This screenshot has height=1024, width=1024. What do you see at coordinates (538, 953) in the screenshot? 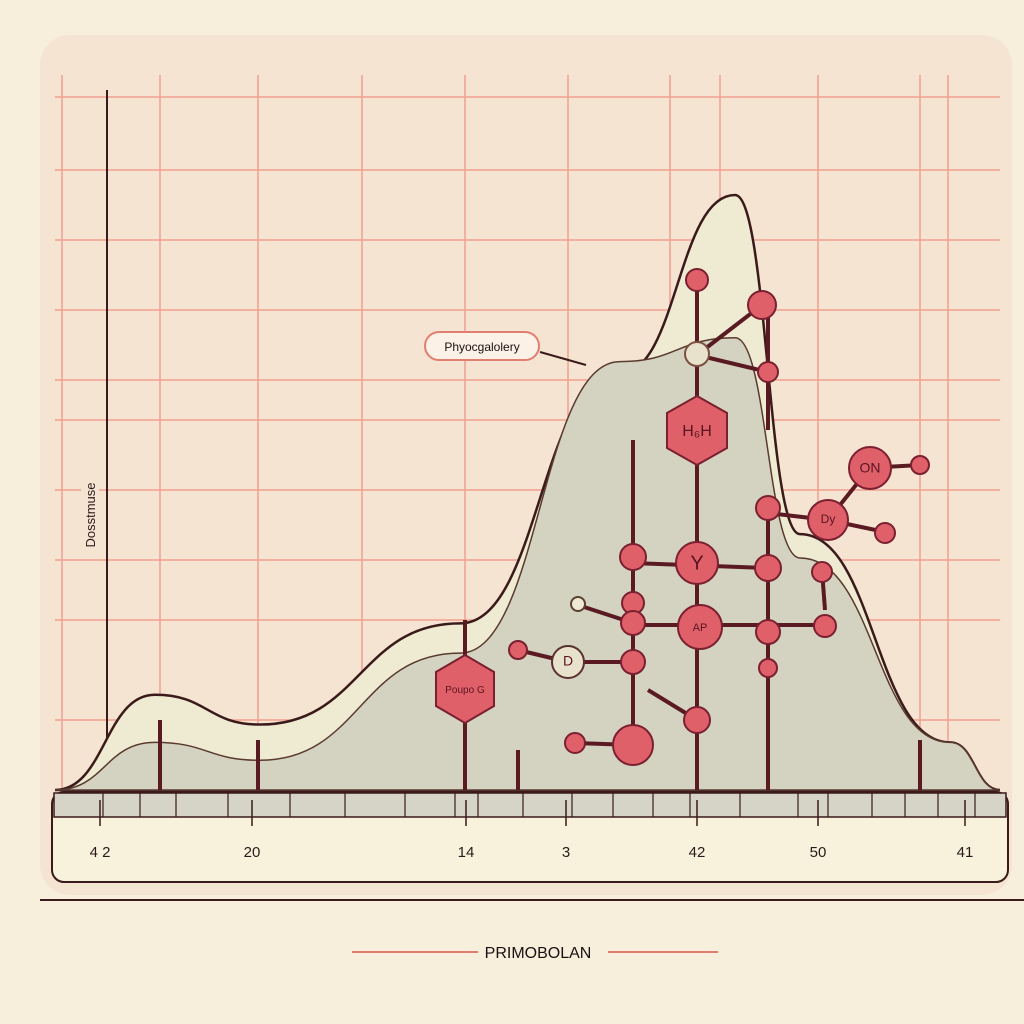
I see `chart-title: PRIMOBOLAN` at bounding box center [538, 953].